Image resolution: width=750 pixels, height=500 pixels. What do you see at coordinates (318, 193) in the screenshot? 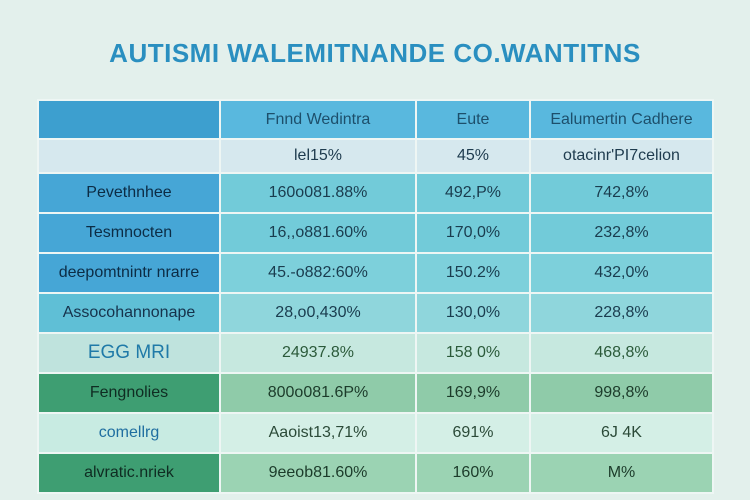
I see `table-cell: 160o081.88%` at bounding box center [318, 193].